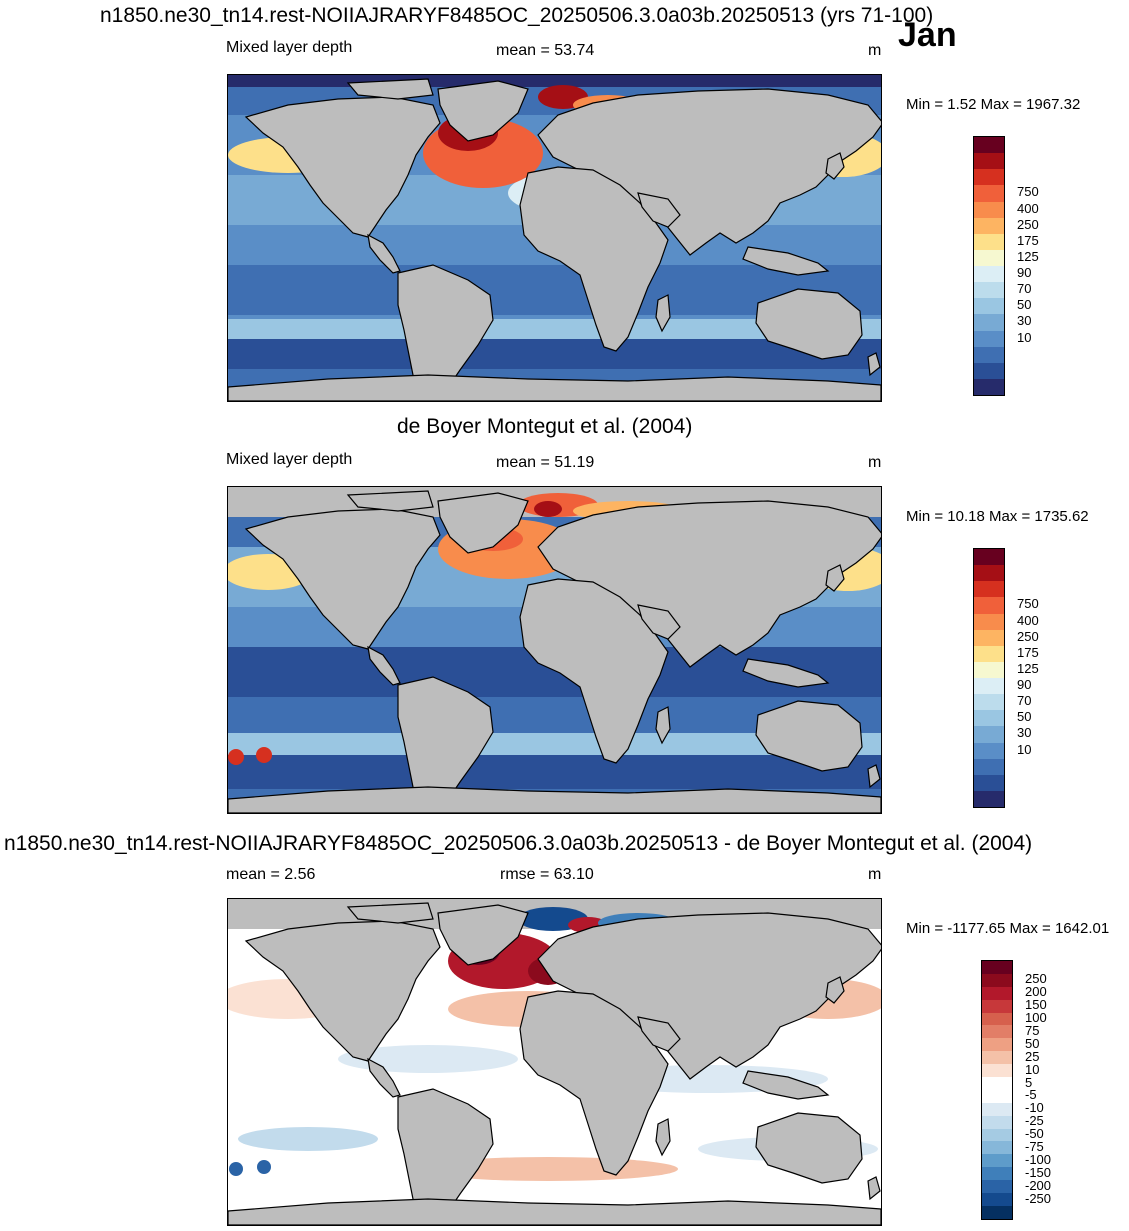 This screenshot has width=1129, height=1231. Describe the element at coordinates (875, 50) in the screenshot. I see `panel1-units: m` at that location.